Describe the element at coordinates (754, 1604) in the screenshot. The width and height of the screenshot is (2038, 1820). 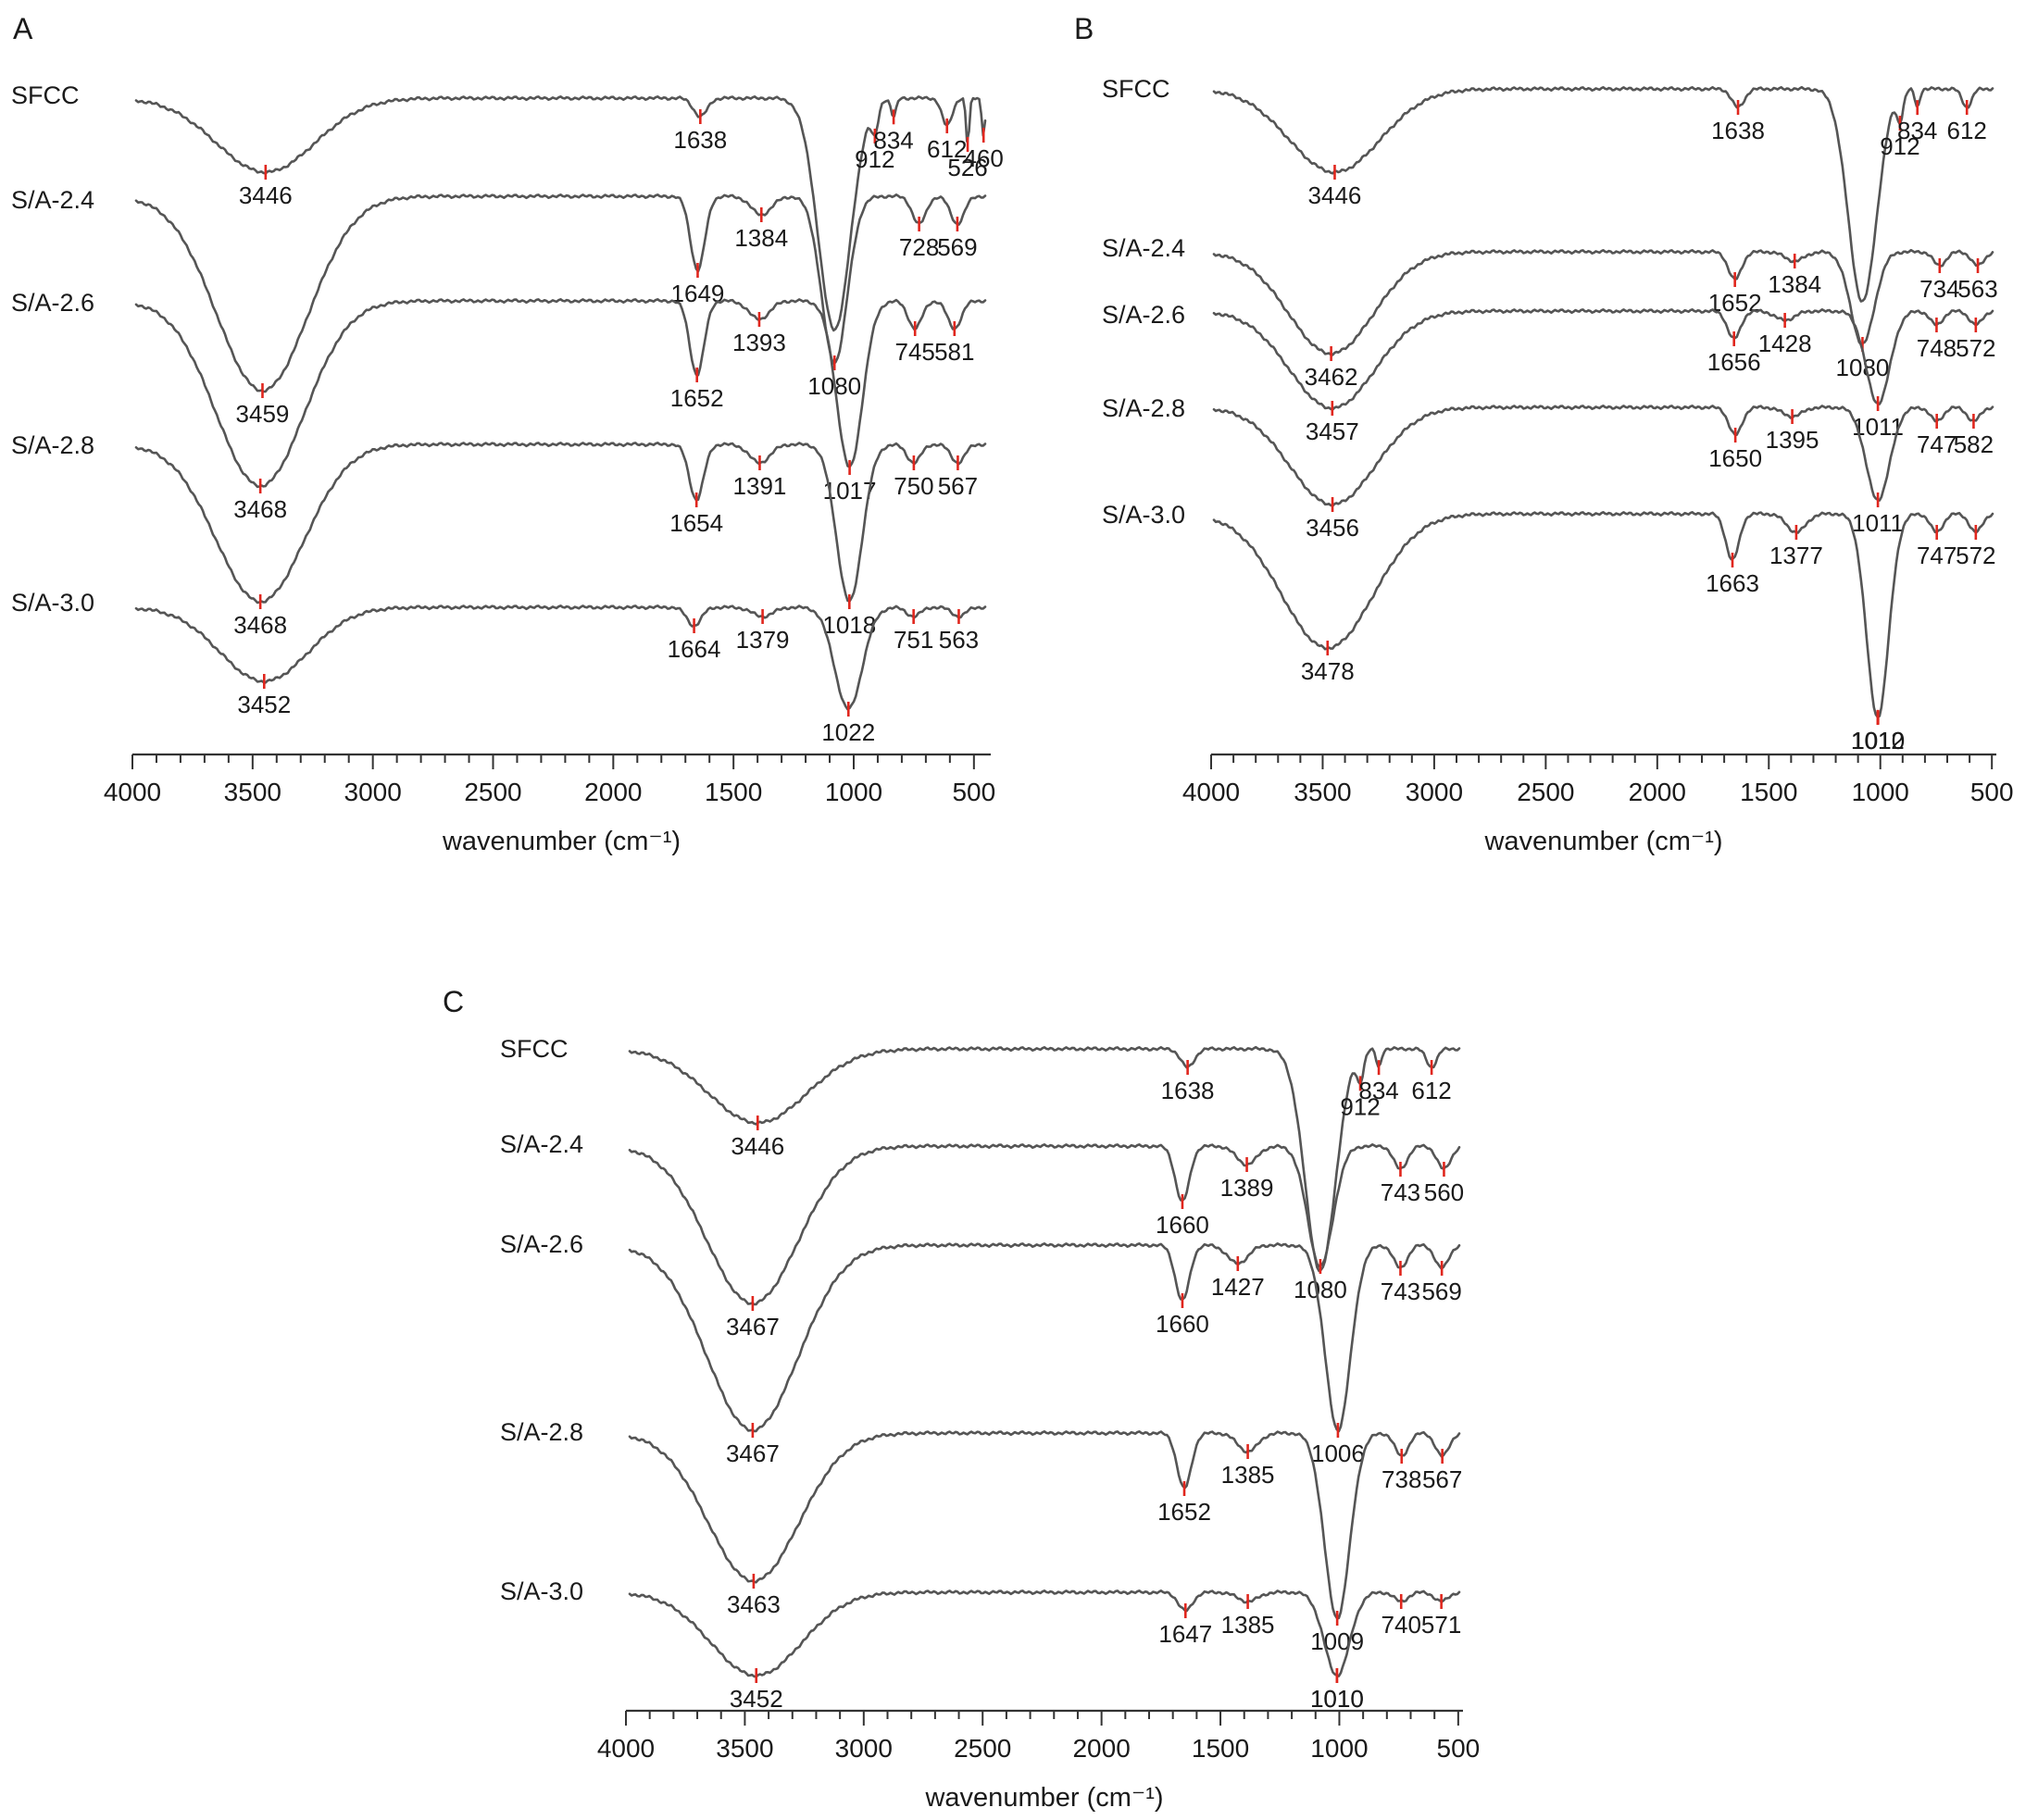
I see `peak-label: 3463` at that location.